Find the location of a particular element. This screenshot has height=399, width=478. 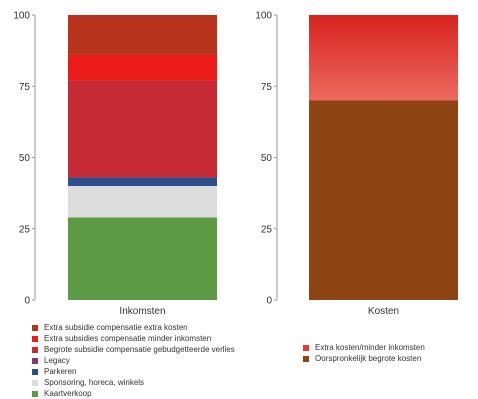

legend-label: Oorspronkelijk begrote kosten is located at coordinates (368, 358).